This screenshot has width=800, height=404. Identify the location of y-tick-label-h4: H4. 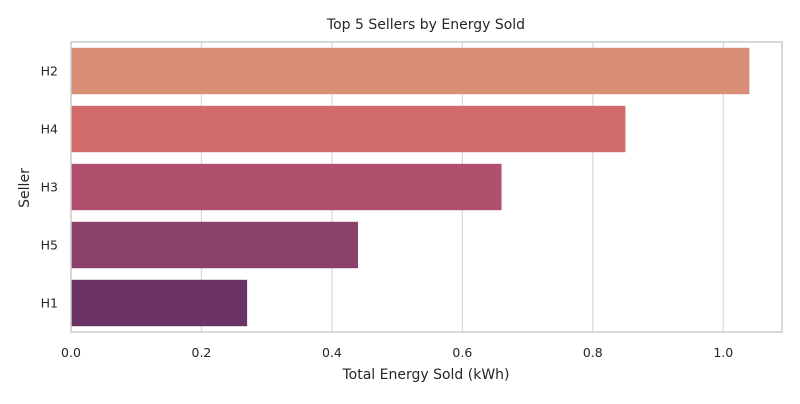
(49, 129).